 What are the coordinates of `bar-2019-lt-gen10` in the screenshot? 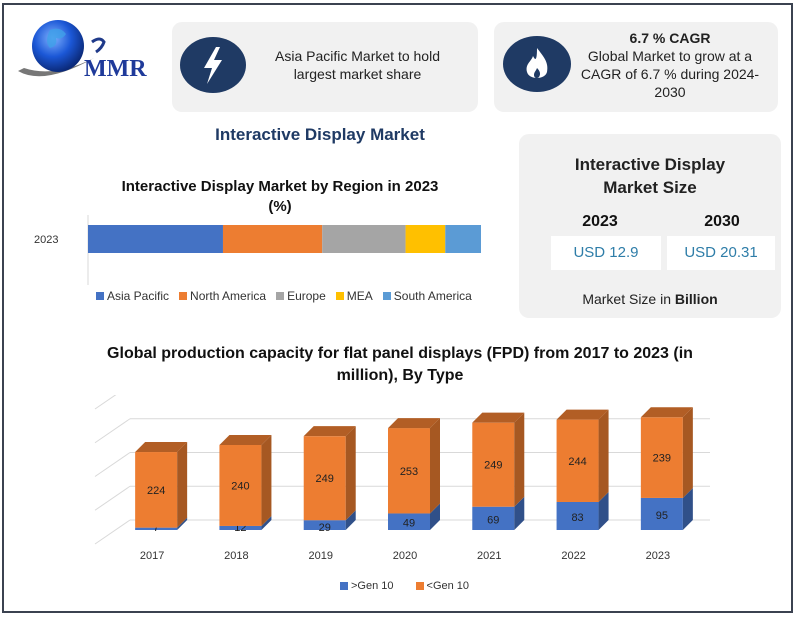 It's located at (329, 473).